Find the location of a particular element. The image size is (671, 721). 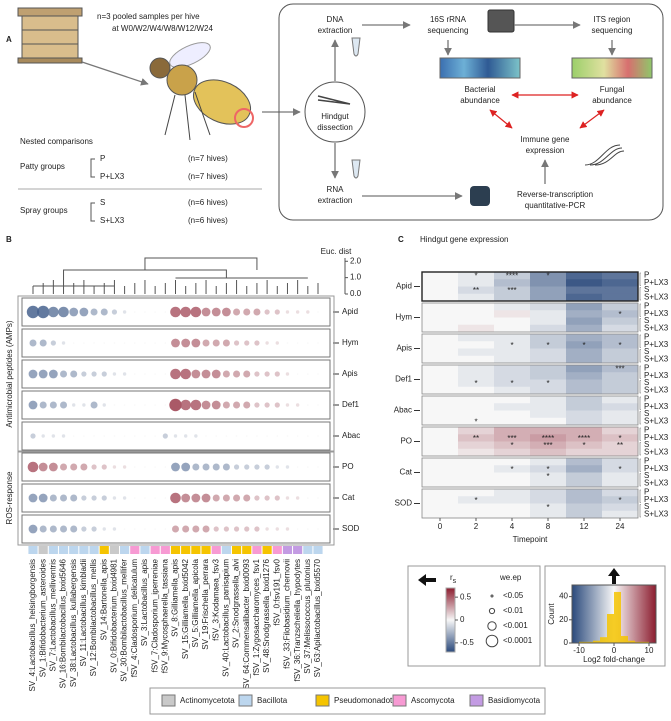

gene-block-border is located at coordinates (530, 472).